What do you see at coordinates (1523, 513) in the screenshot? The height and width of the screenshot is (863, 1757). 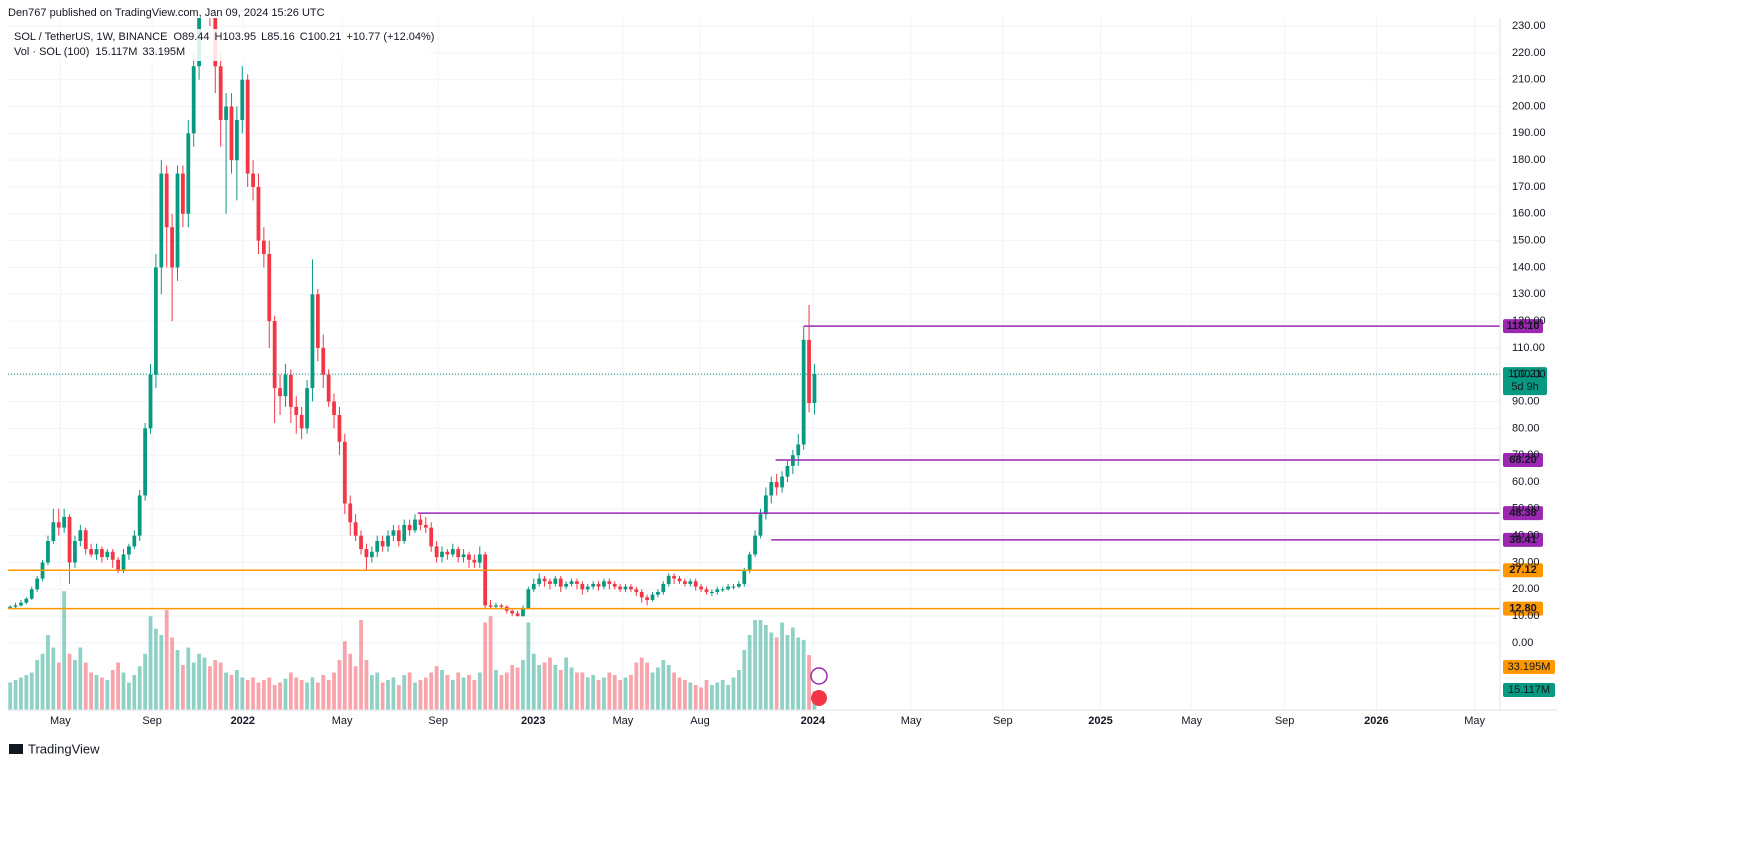 I see `level-label: 48.38` at bounding box center [1523, 513].